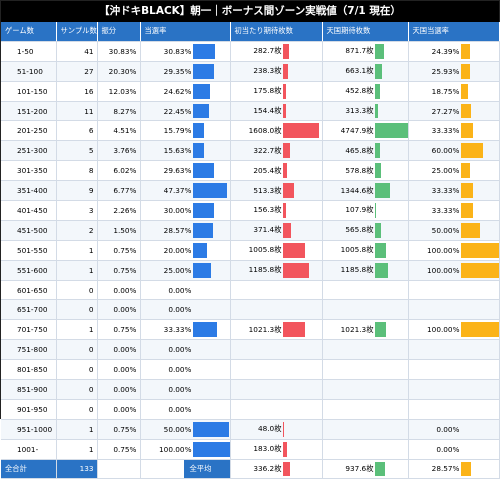  Describe the element at coordinates (29, 71) in the screenshot. I see `game-range: 51-100` at that location.